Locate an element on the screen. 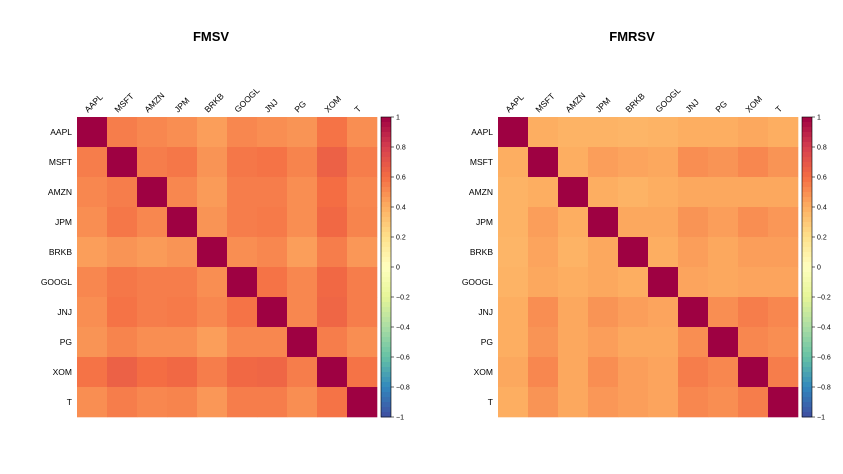  heatmap-cell-t-brkb is located at coordinates (212, 402).